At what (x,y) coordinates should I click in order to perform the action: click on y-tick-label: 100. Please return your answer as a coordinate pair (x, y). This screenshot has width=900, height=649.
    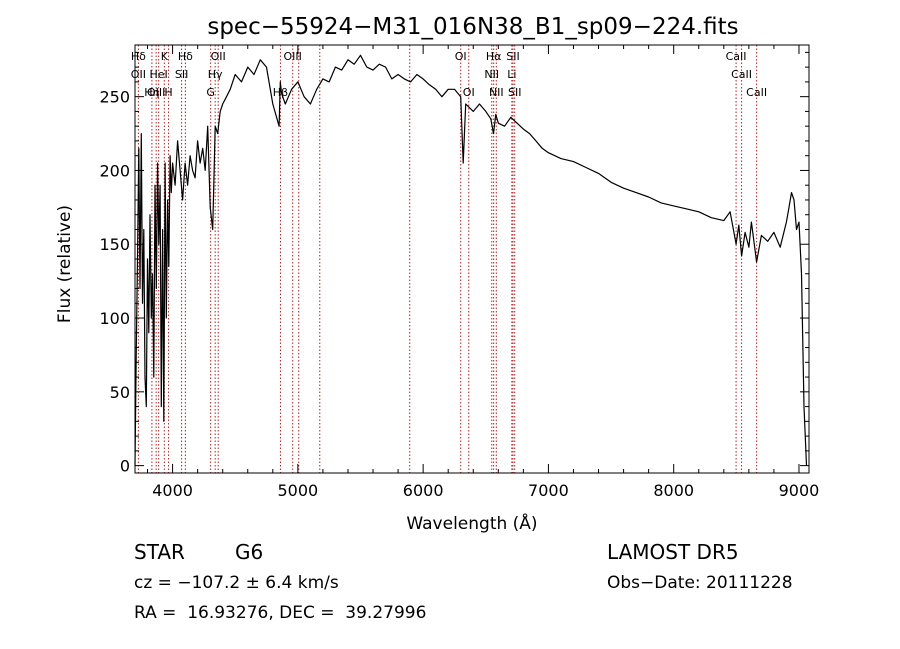
    Looking at the image, I should click on (114, 318).